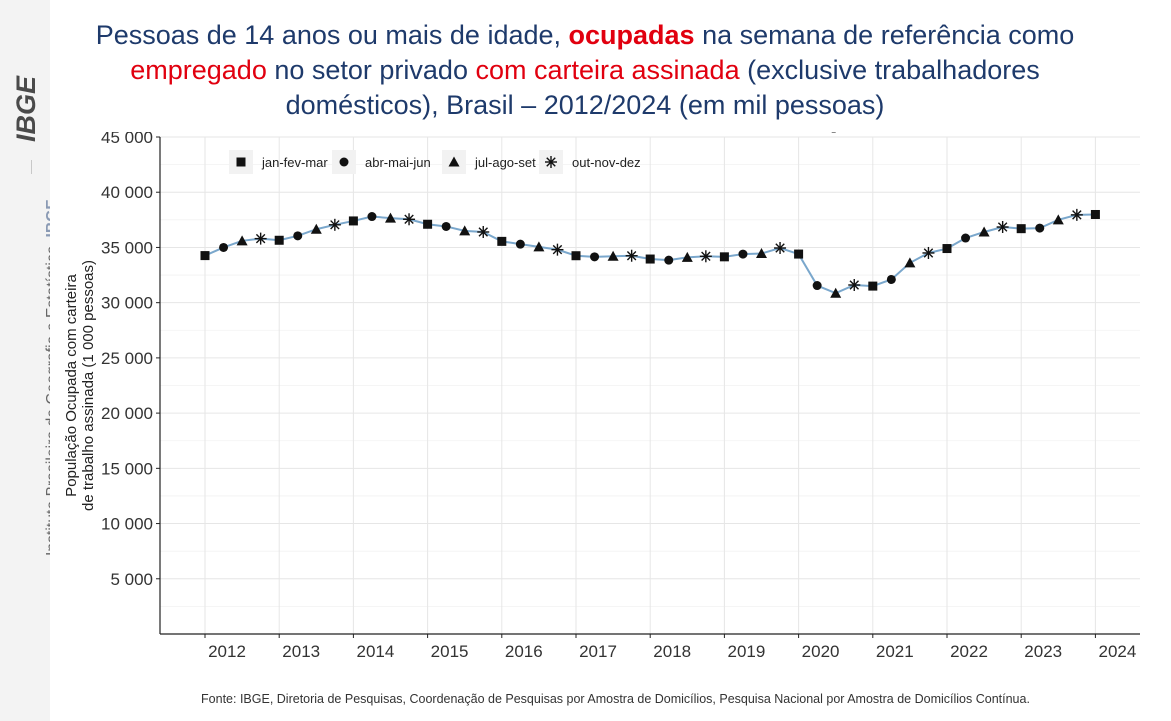 This screenshot has height=721, width=1171. I want to click on logo-text: IBGE, so click(27, 108).